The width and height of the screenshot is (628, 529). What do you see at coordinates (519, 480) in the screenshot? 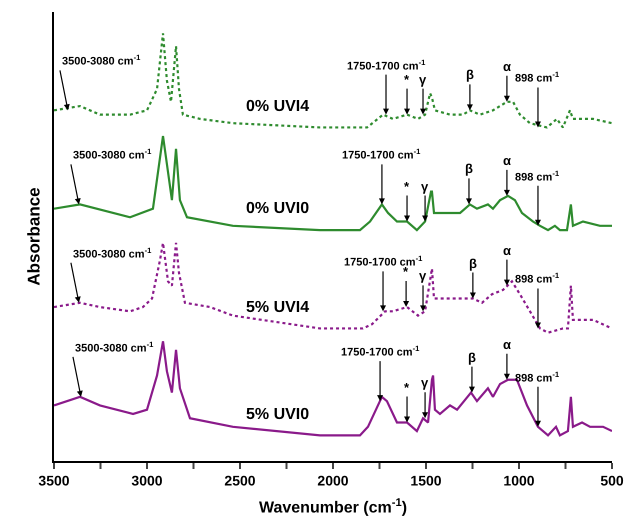
I see `x-tick-label: 1000` at bounding box center [519, 480].